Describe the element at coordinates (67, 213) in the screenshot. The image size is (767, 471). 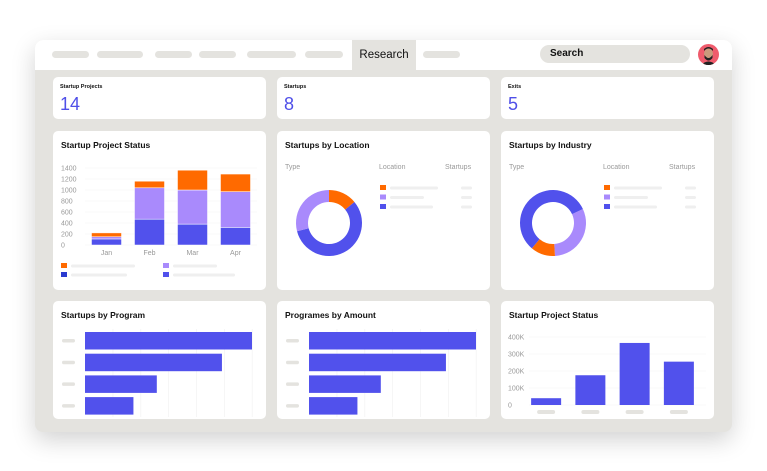
I see `y-tick-label: 600` at that location.